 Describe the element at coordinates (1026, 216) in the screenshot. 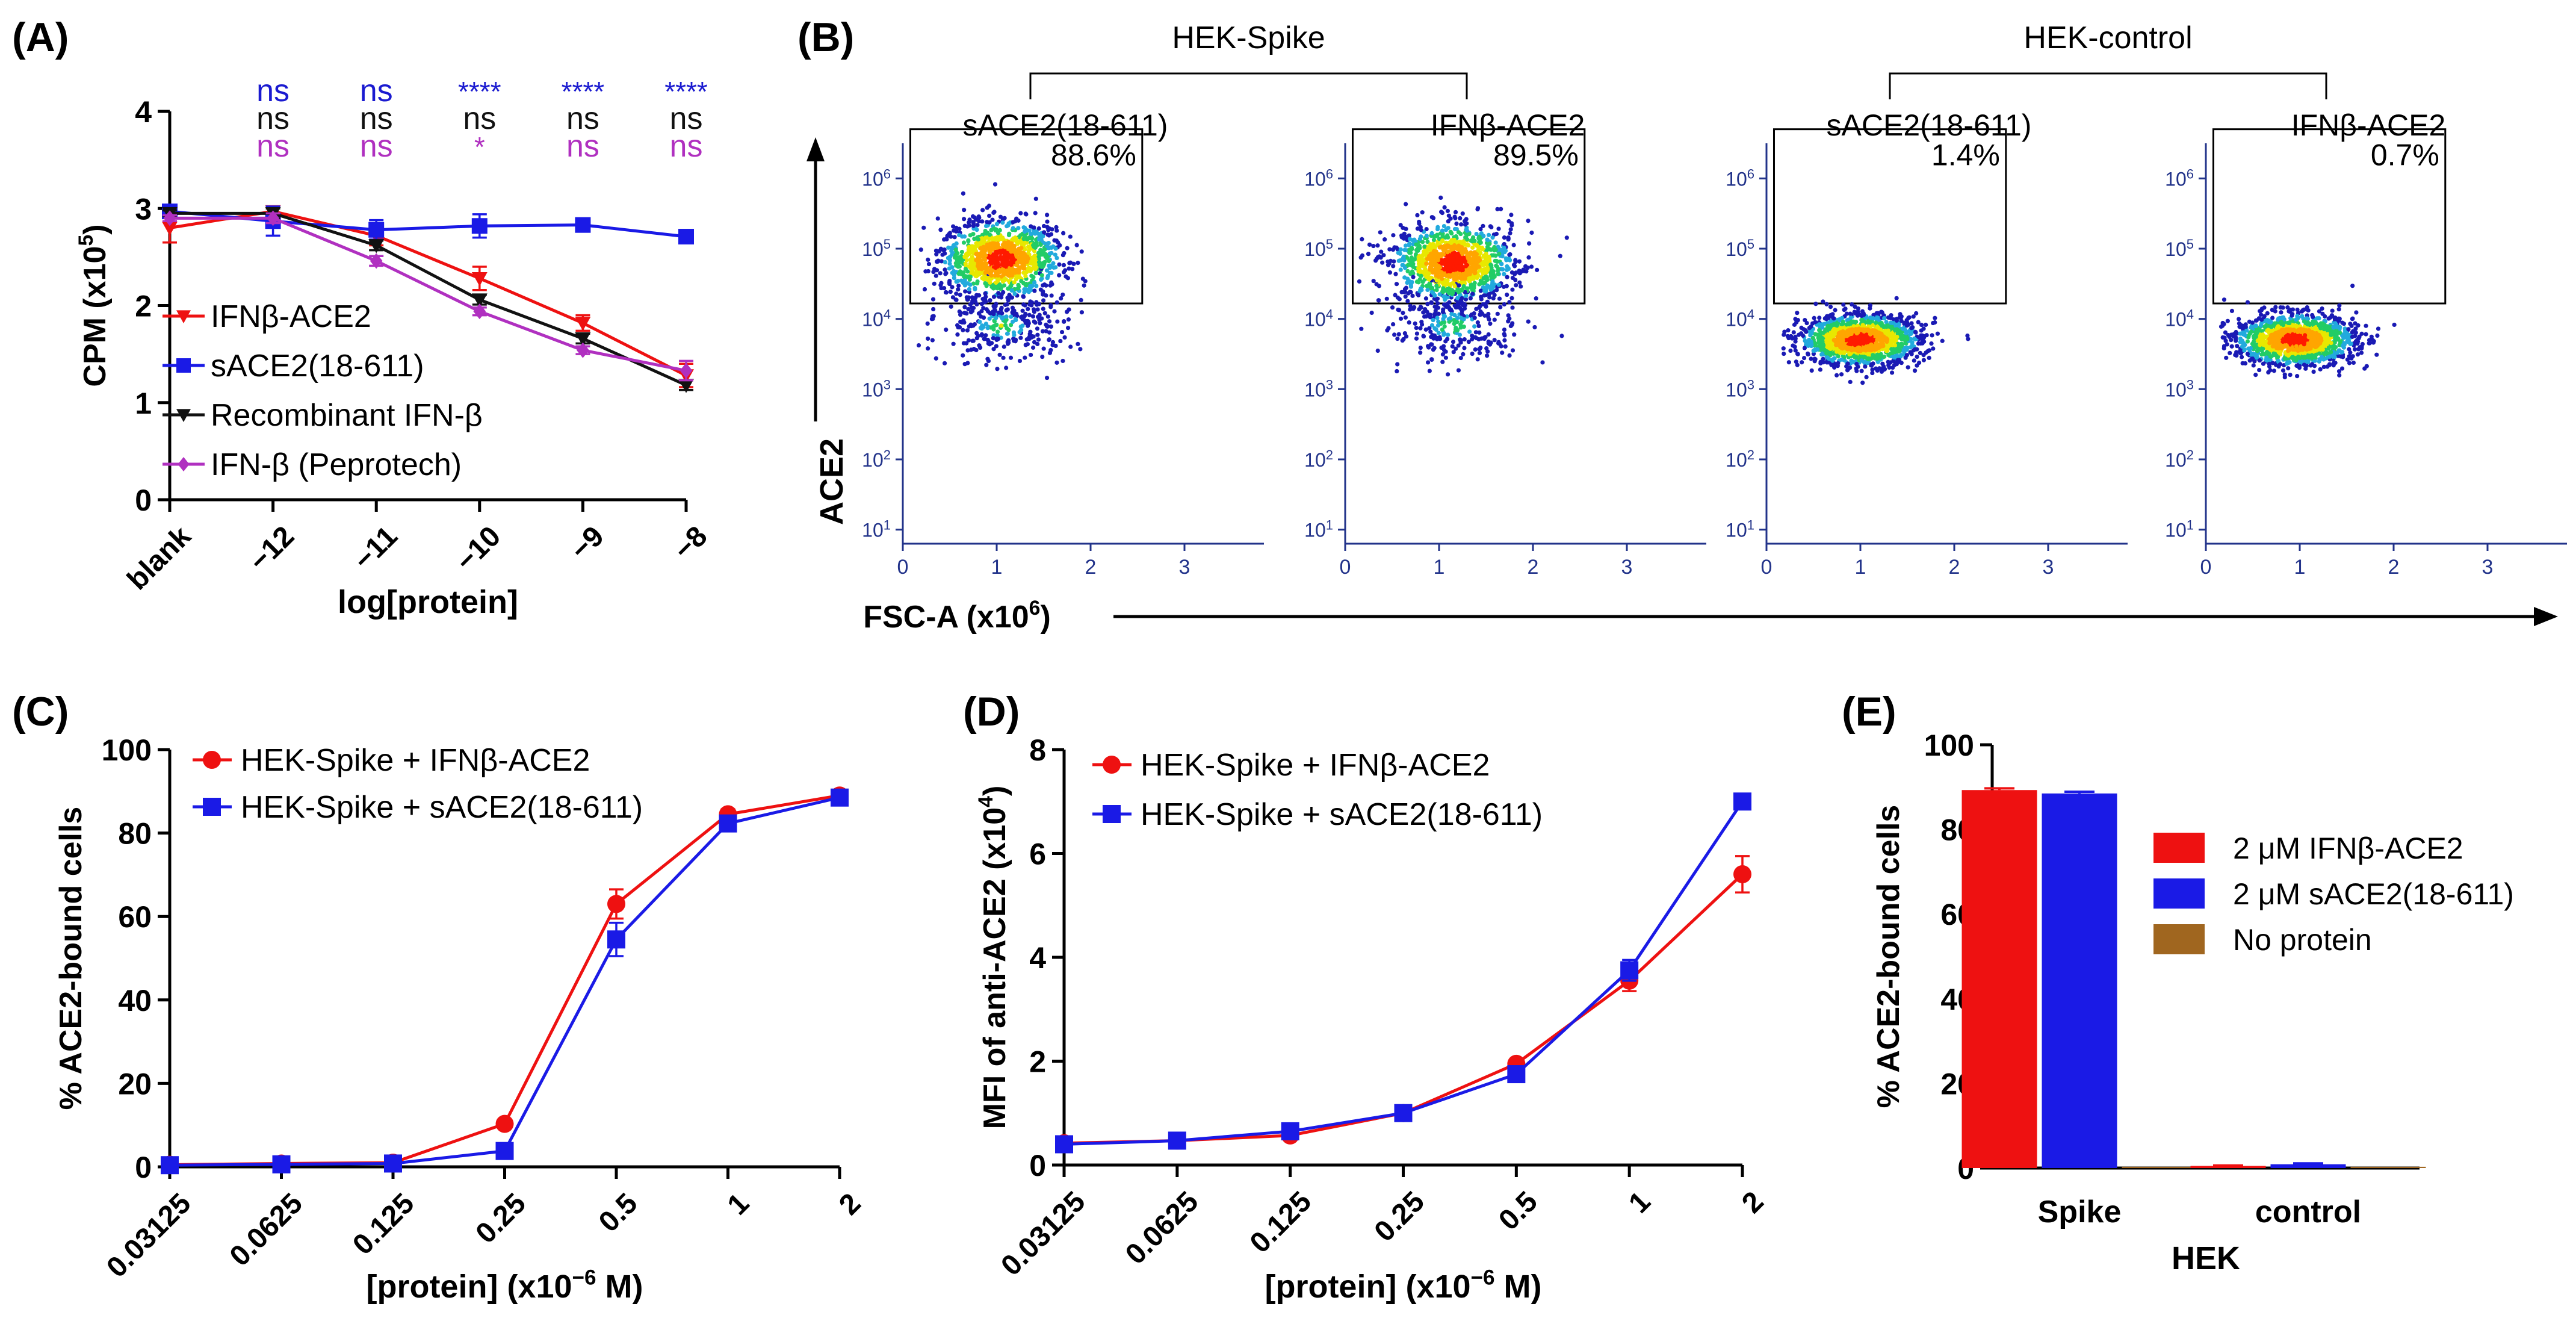

I see `gate-box` at that location.